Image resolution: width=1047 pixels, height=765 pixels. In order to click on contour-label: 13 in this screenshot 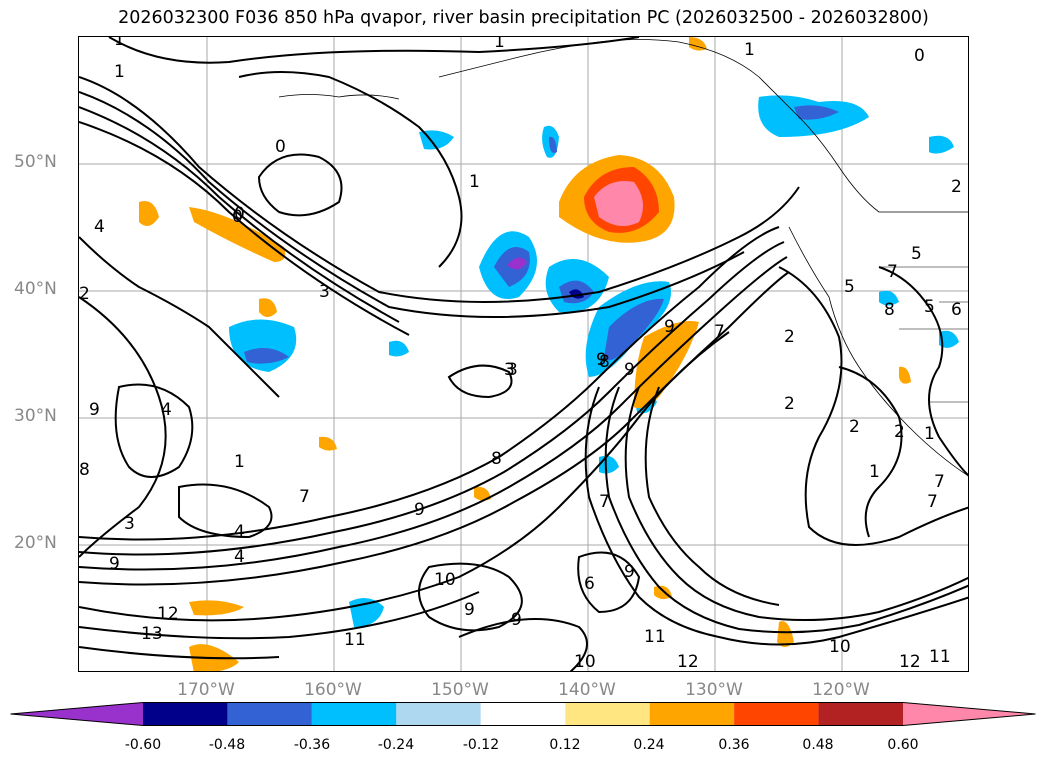, I will do `click(152, 634)`.